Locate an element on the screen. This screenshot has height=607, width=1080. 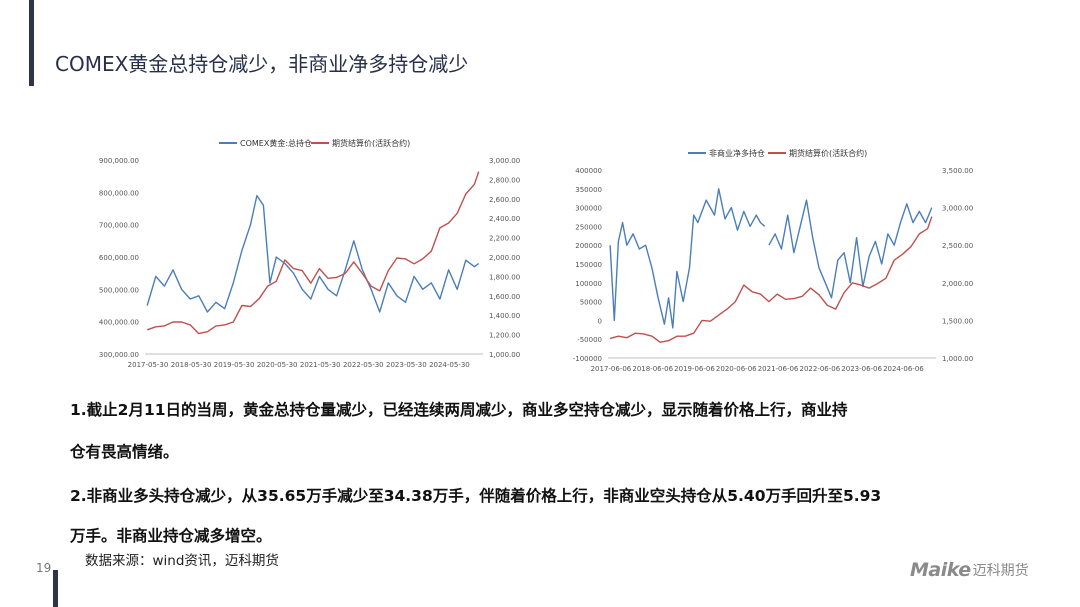
chart1-x-tick-label: 2017-05-30 is located at coordinates (148, 365).